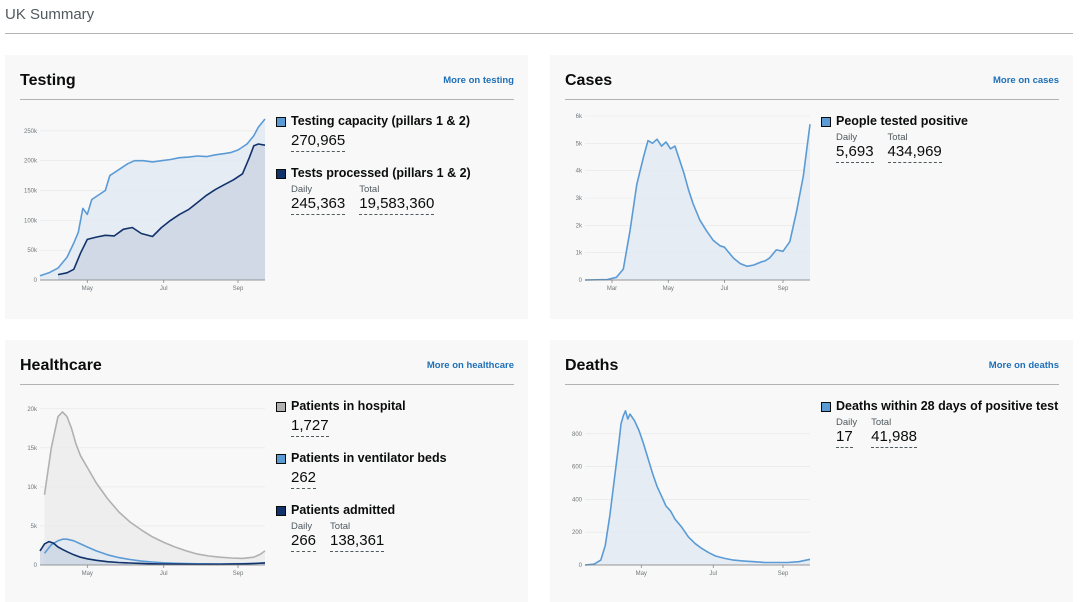 The width and height of the screenshot is (1080, 602). What do you see at coordinates (397, 205) in the screenshot?
I see `metric-value: 19,583,360` at bounding box center [397, 205].